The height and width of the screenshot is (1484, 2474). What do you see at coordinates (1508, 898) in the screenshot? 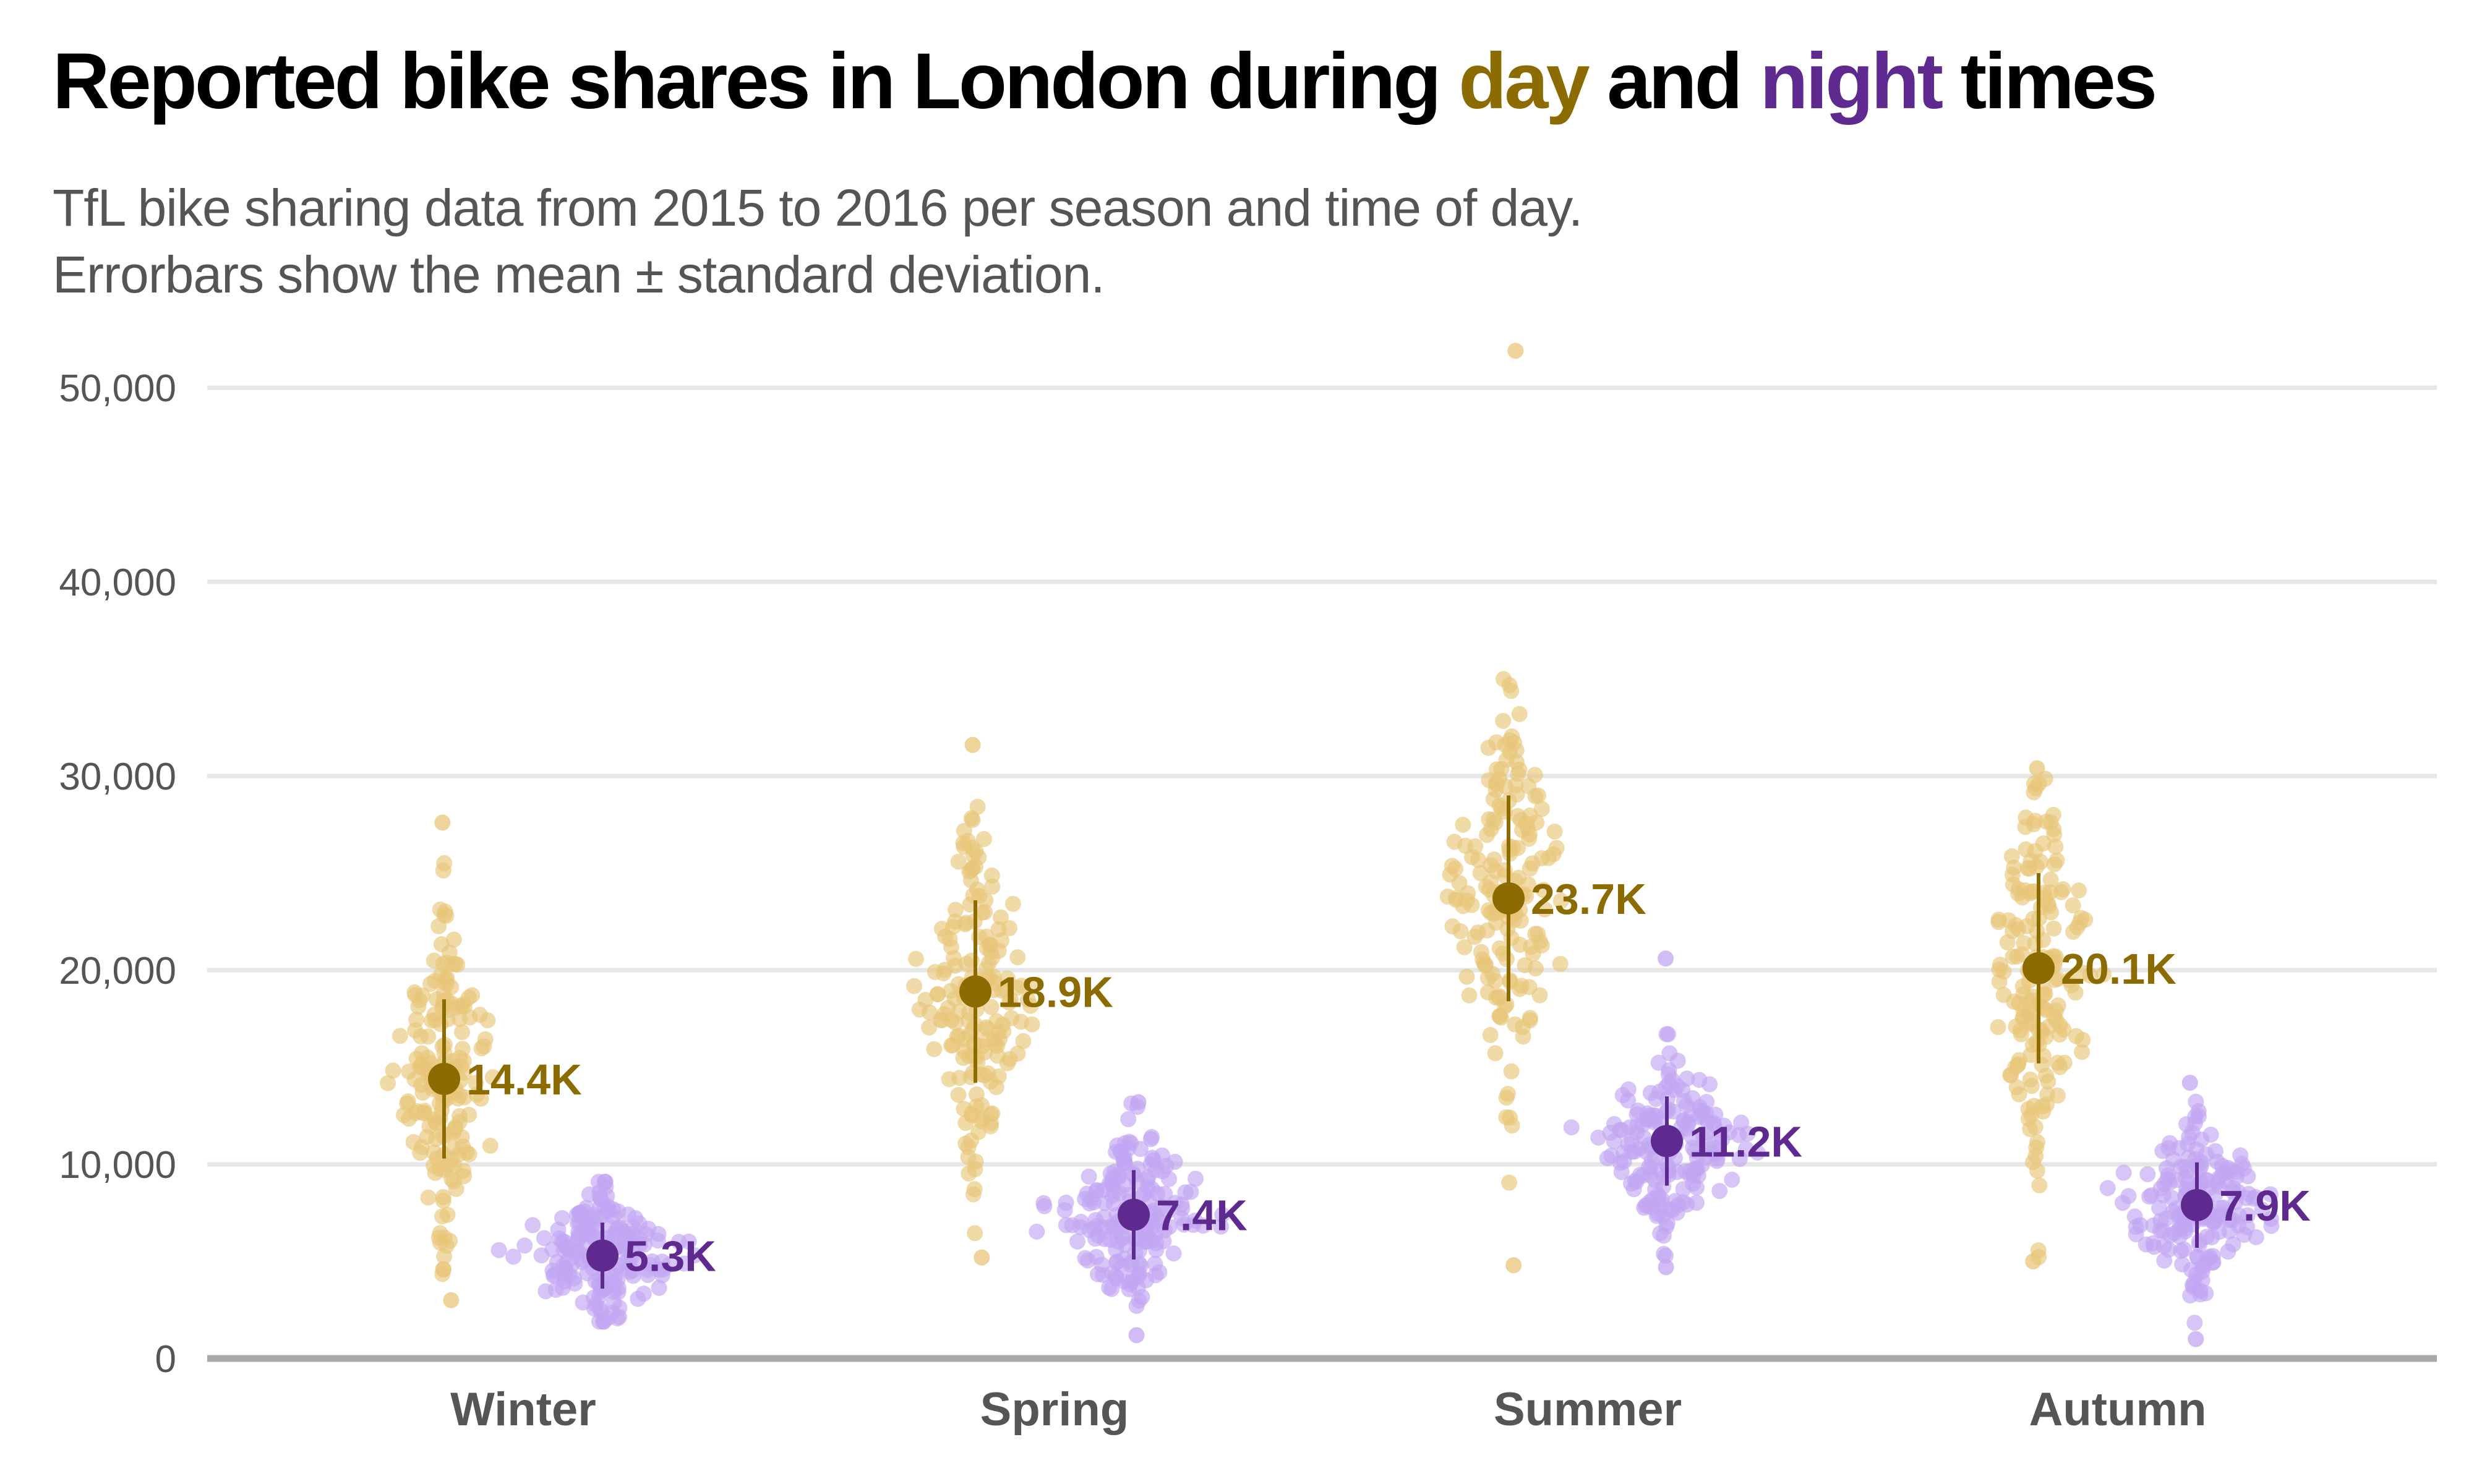
I see `mean-point-day-summer` at bounding box center [1508, 898].